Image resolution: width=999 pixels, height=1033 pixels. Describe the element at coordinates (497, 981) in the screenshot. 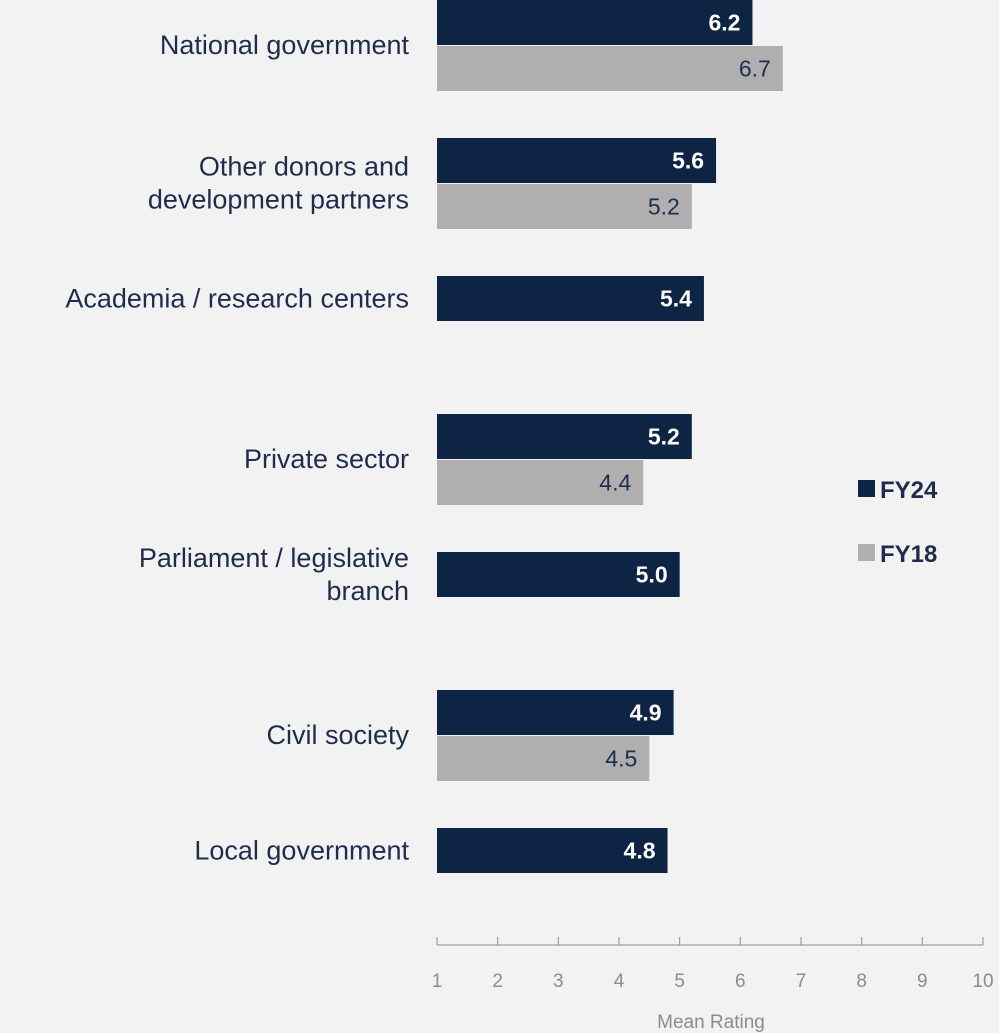

I see `x-tick-label: 2` at that location.